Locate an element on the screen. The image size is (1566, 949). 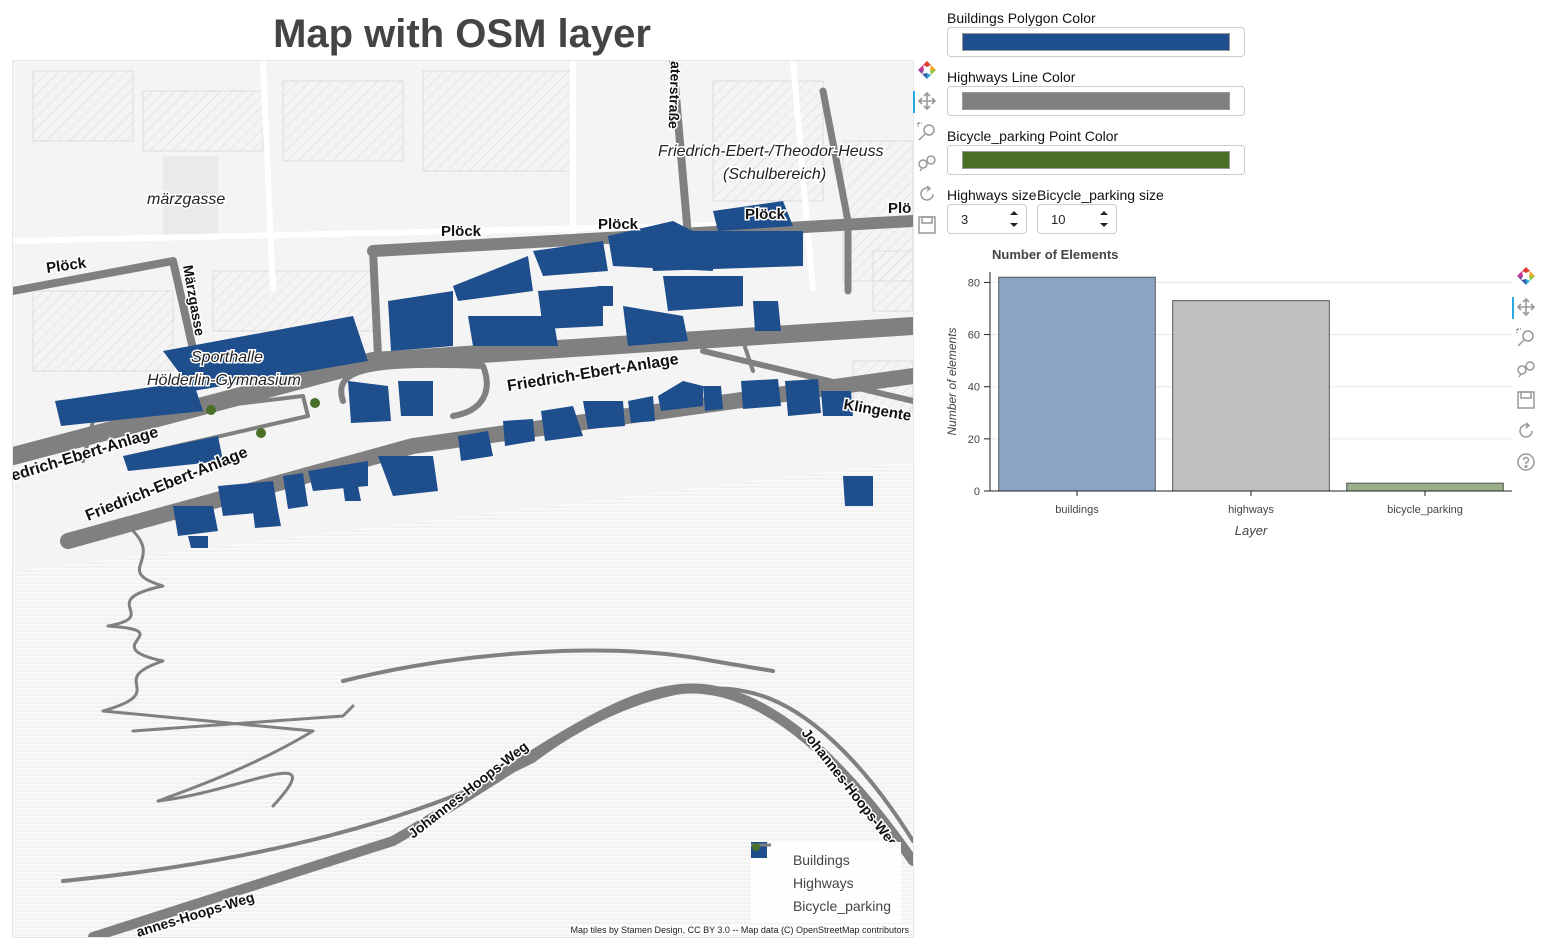
label-plock-4: Plöck is located at coordinates (765, 214).